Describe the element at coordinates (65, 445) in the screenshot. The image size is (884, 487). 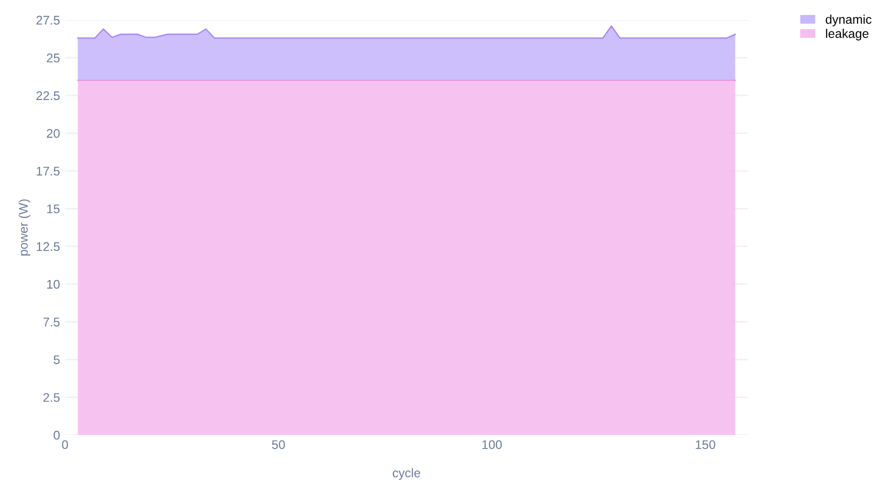
I see `x-tick-label: 0` at that location.